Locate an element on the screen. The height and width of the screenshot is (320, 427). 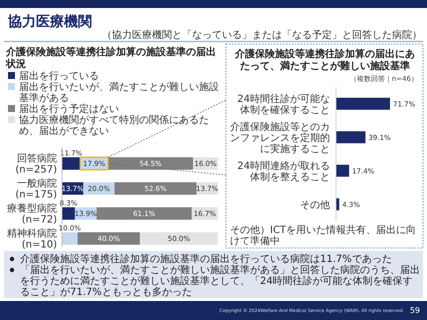
text: 介護保険施設等連携往診加算の施設基準の届出を行っている病院は11.7%であった is located at coordinates (206, 259).